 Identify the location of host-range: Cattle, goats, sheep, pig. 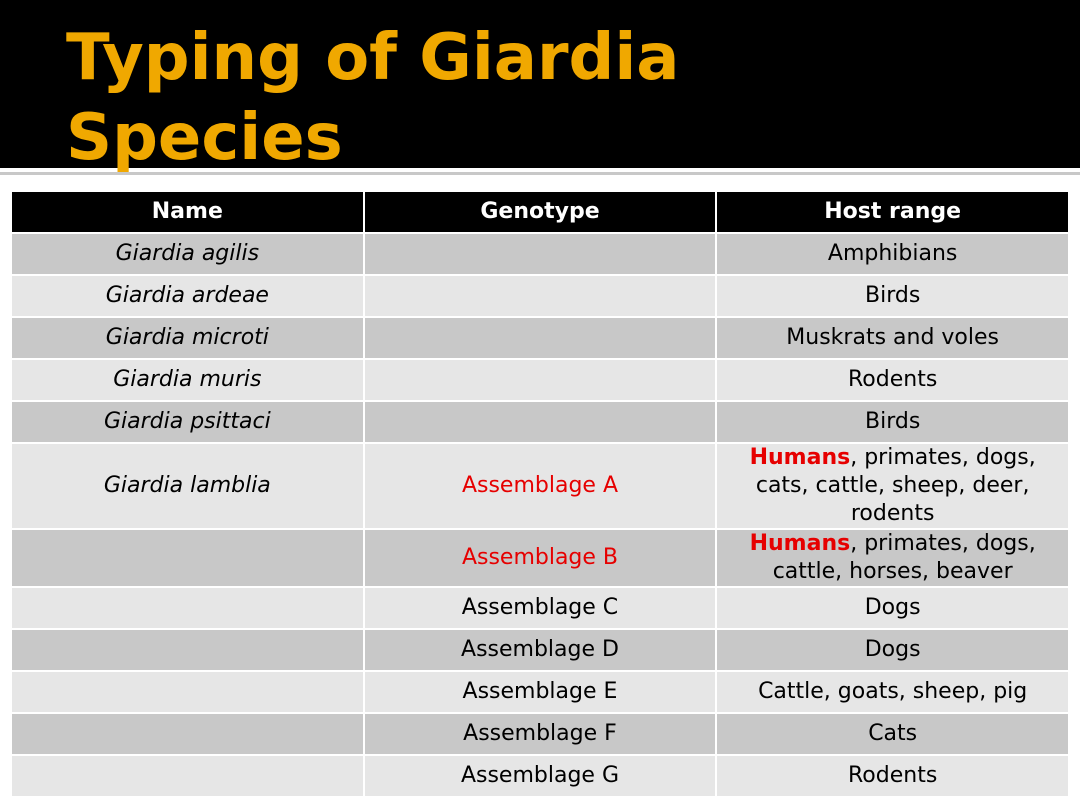
(892, 692).